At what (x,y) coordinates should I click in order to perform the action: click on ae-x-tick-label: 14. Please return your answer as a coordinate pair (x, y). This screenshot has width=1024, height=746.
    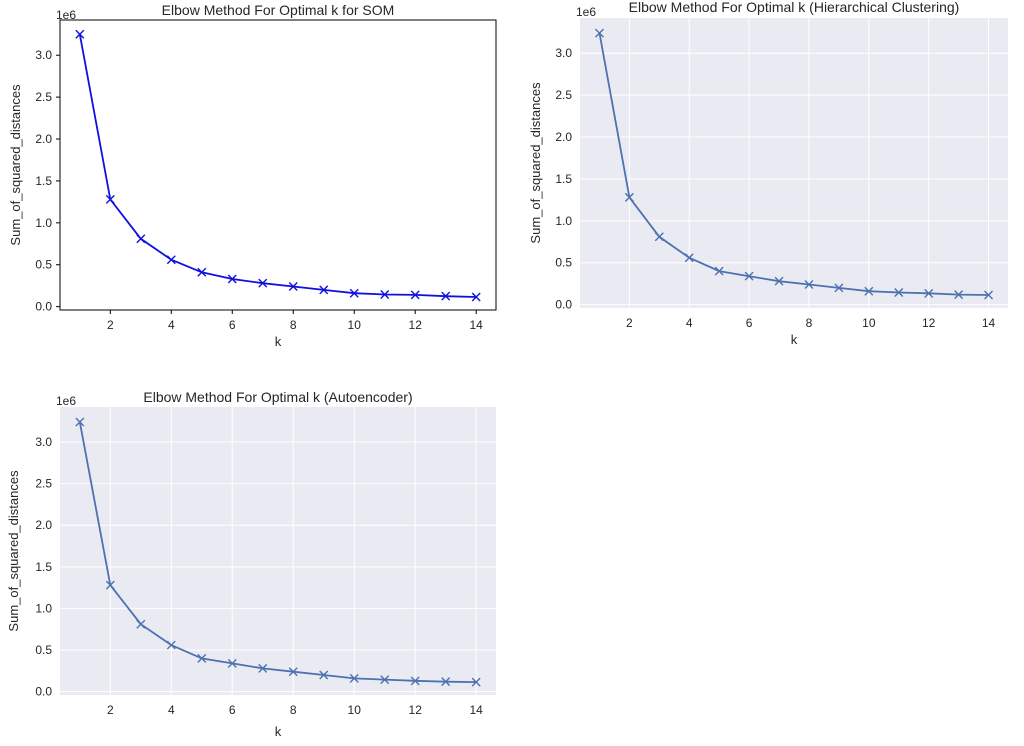
    Looking at the image, I should click on (477, 710).